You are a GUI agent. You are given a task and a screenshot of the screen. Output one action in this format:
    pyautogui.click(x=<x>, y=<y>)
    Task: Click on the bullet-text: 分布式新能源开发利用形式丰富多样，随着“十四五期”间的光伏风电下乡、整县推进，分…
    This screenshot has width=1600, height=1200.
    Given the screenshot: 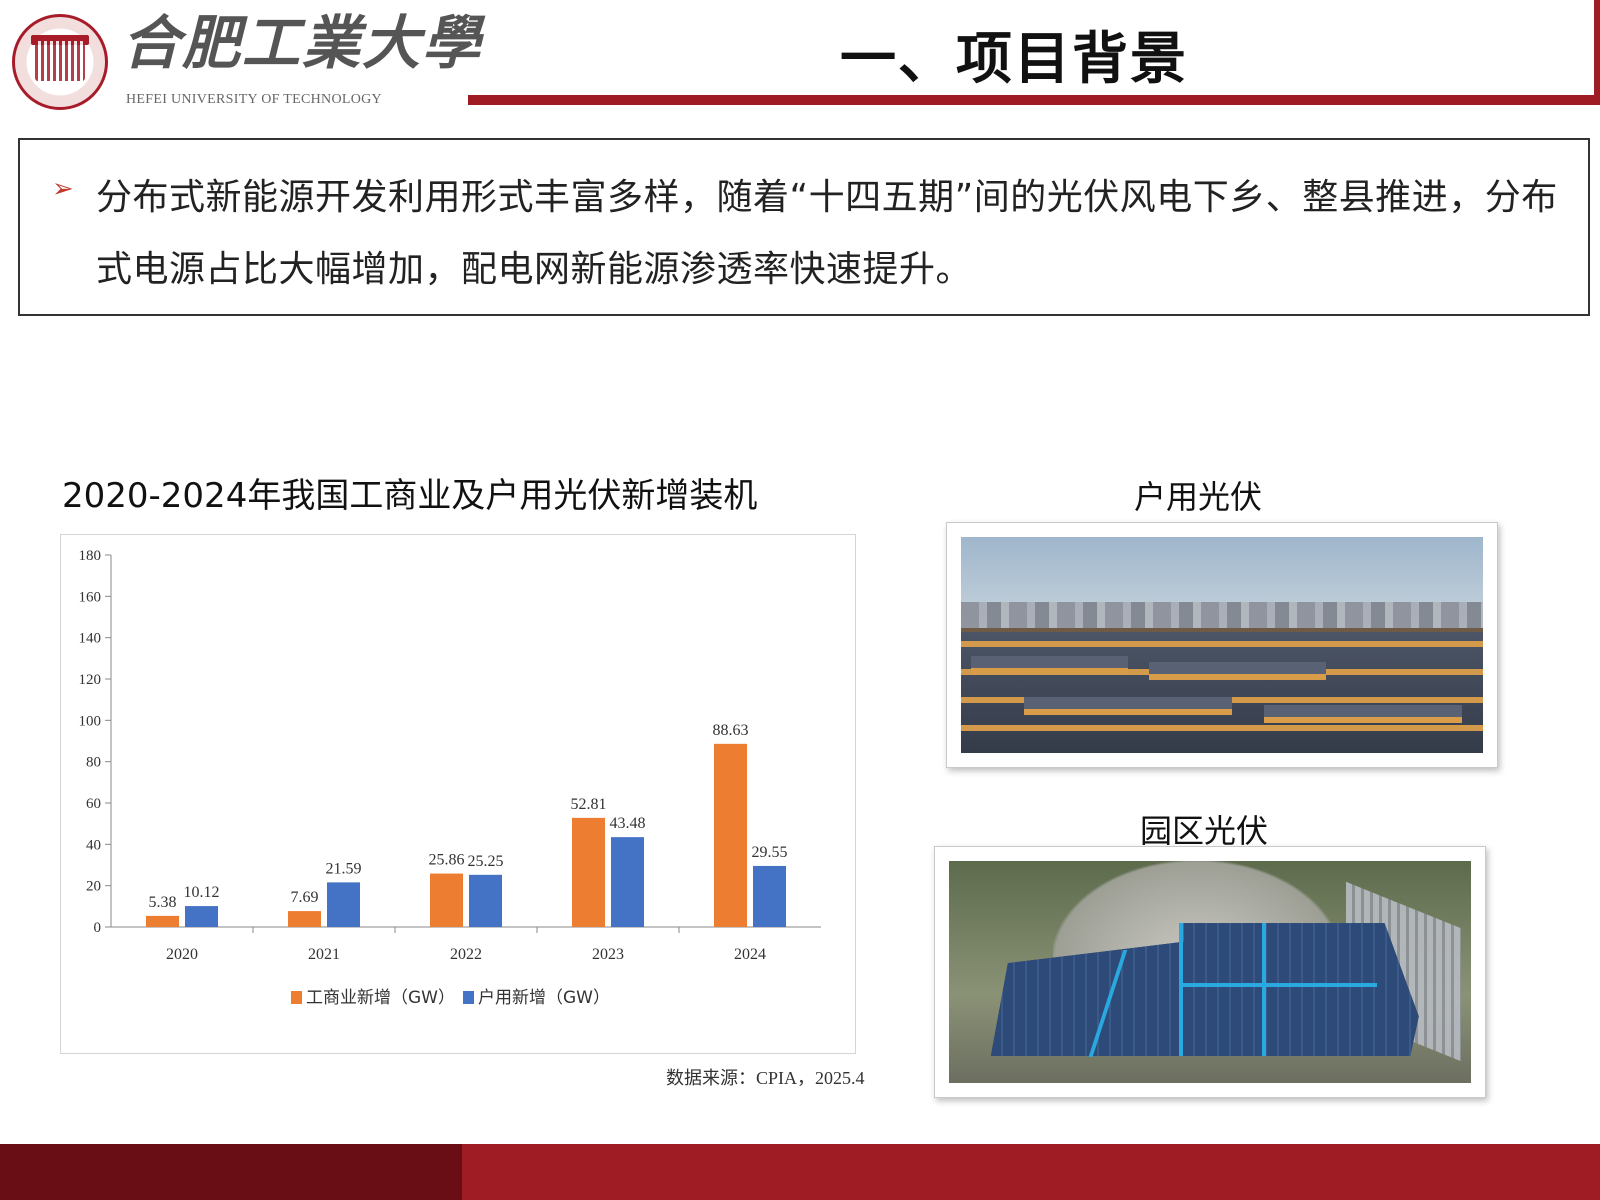 What is the action you would take?
    pyautogui.click(x=827, y=233)
    